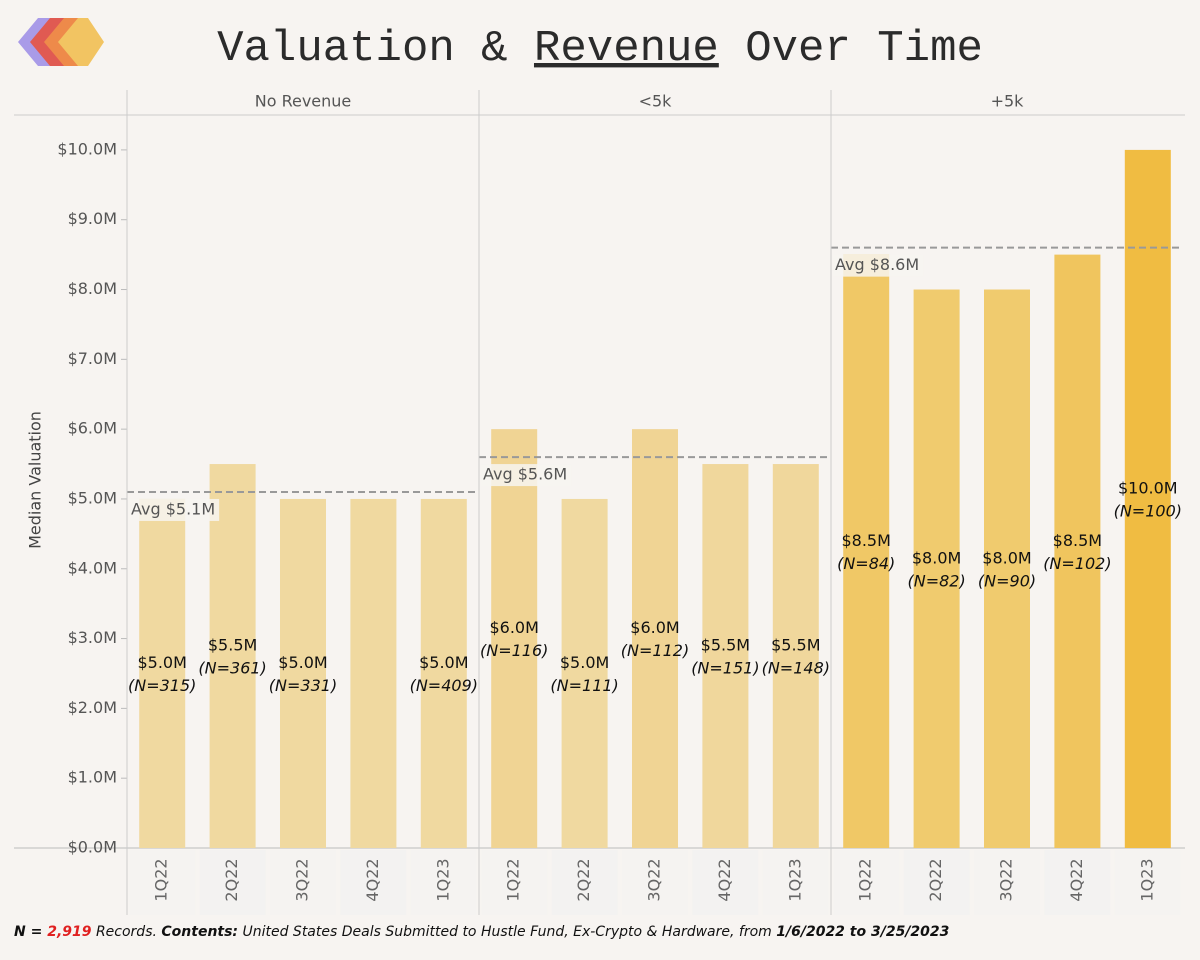 This screenshot has width=1200, height=960. I want to click on n-label: (N=100), so click(1148, 510).